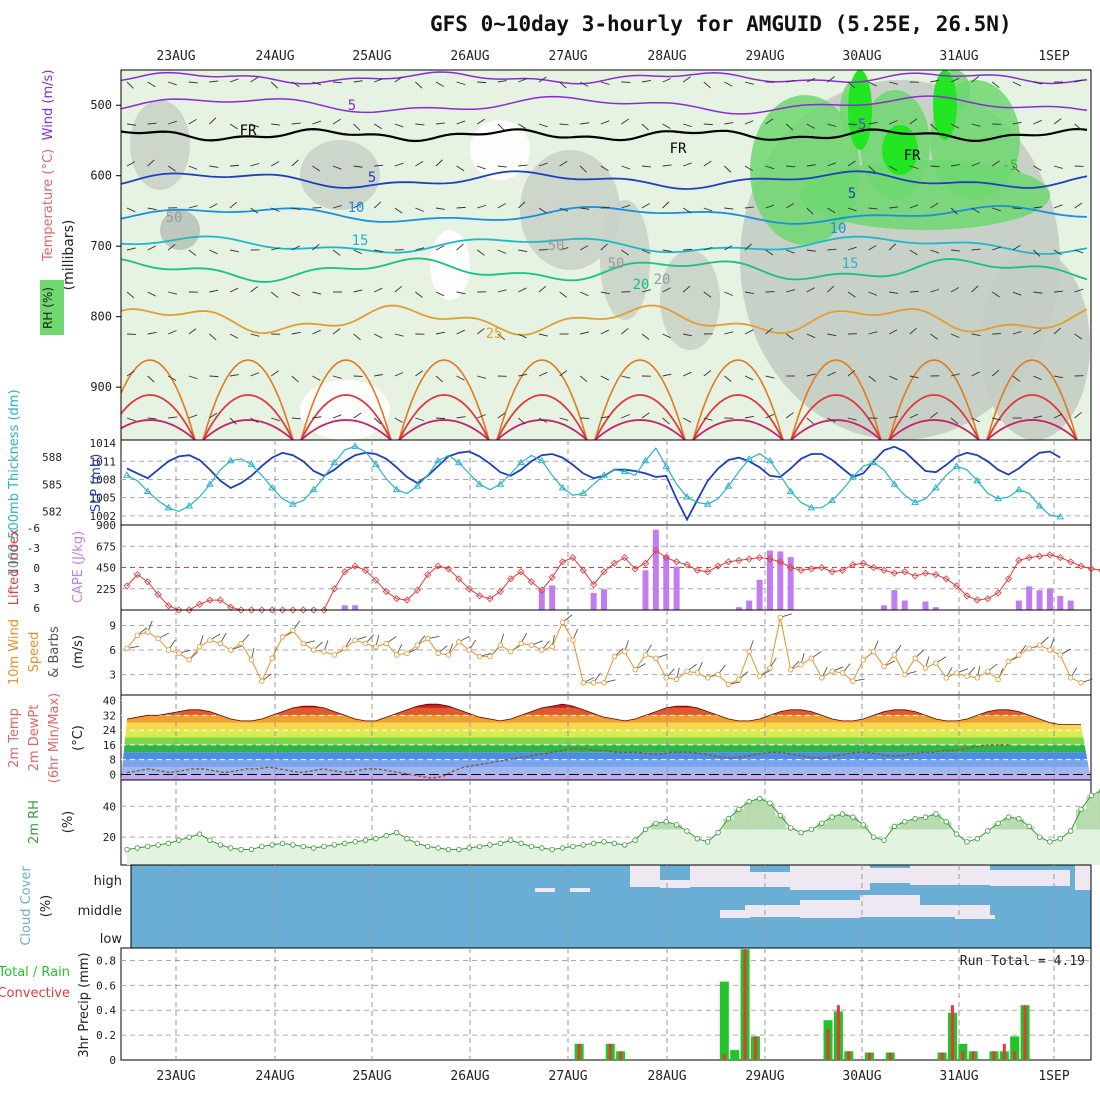  Describe the element at coordinates (1010, 166) in the screenshot. I see `contour-label: -5` at that location.